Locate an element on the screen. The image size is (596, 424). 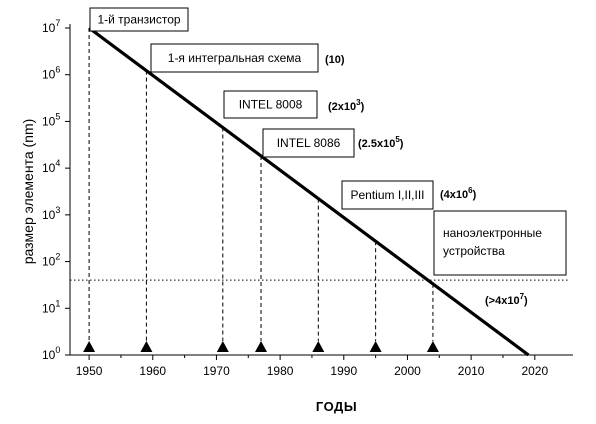
region-box is located at coordinates (500, 243).